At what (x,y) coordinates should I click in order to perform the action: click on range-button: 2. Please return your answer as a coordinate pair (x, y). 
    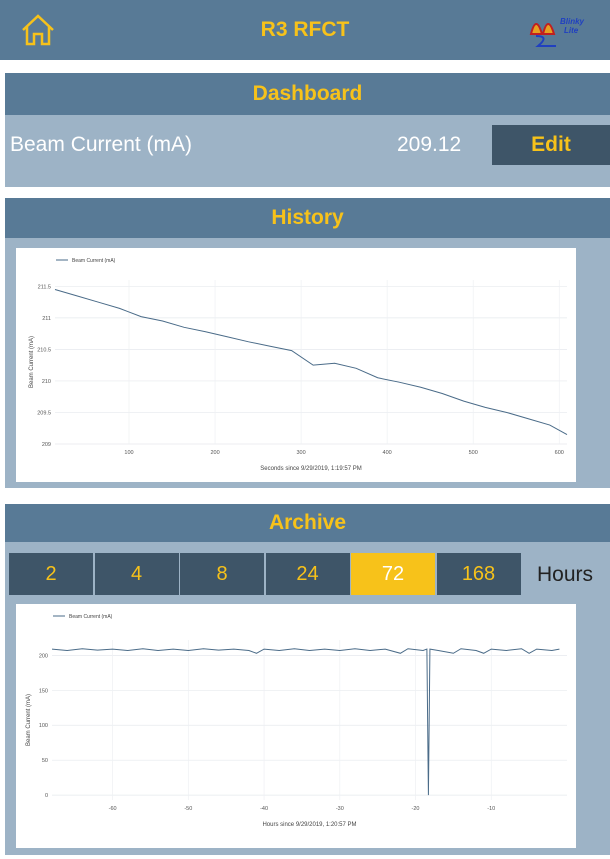
    Looking at the image, I should click on (51, 574).